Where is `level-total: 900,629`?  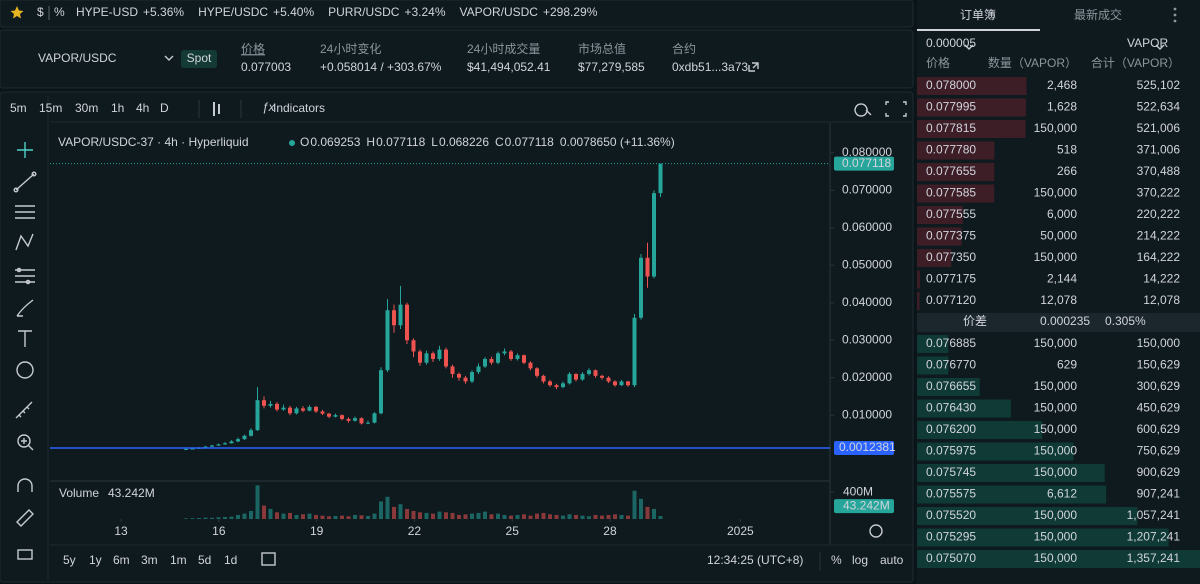
level-total: 900,629 is located at coordinates (1159, 472).